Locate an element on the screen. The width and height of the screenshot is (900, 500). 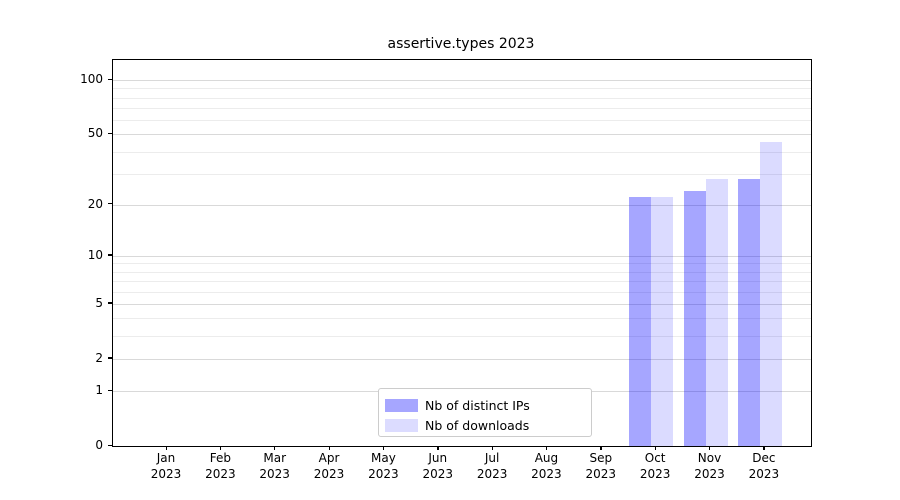
bar-oct-ips is located at coordinates (640, 321).